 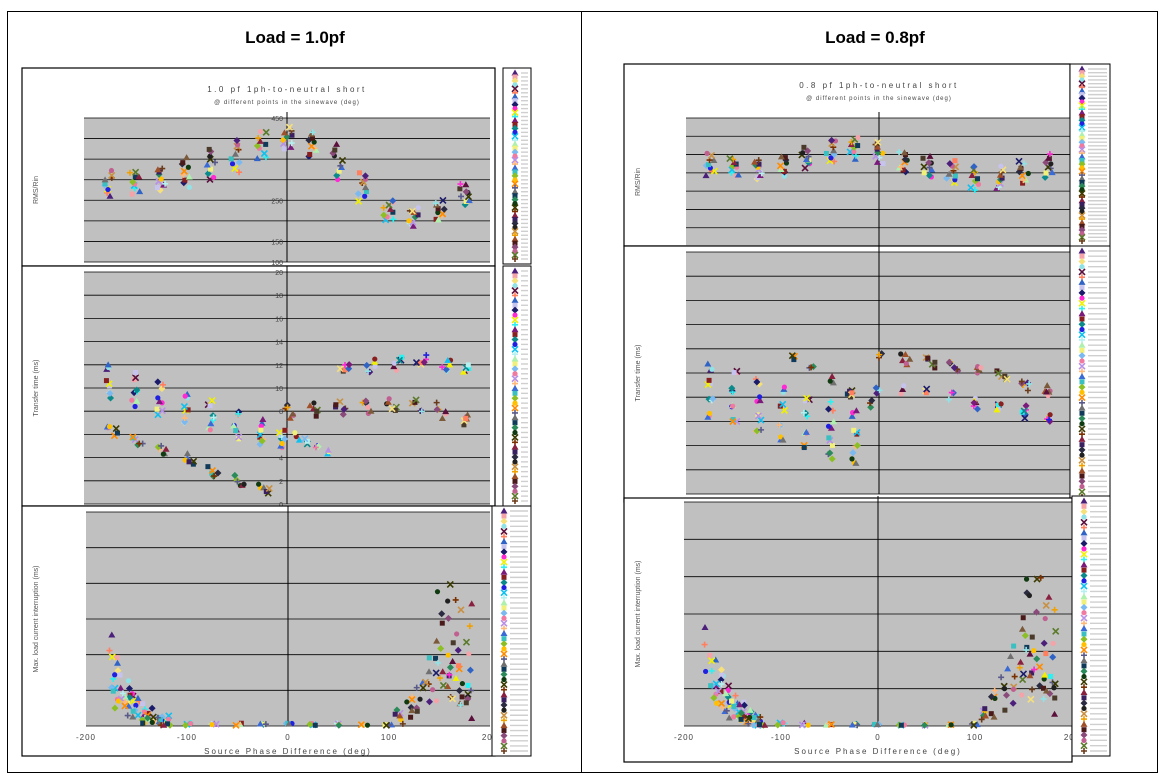 What do you see at coordinates (86, 737) in the screenshot?
I see `x-tick-label: -200` at bounding box center [86, 737].